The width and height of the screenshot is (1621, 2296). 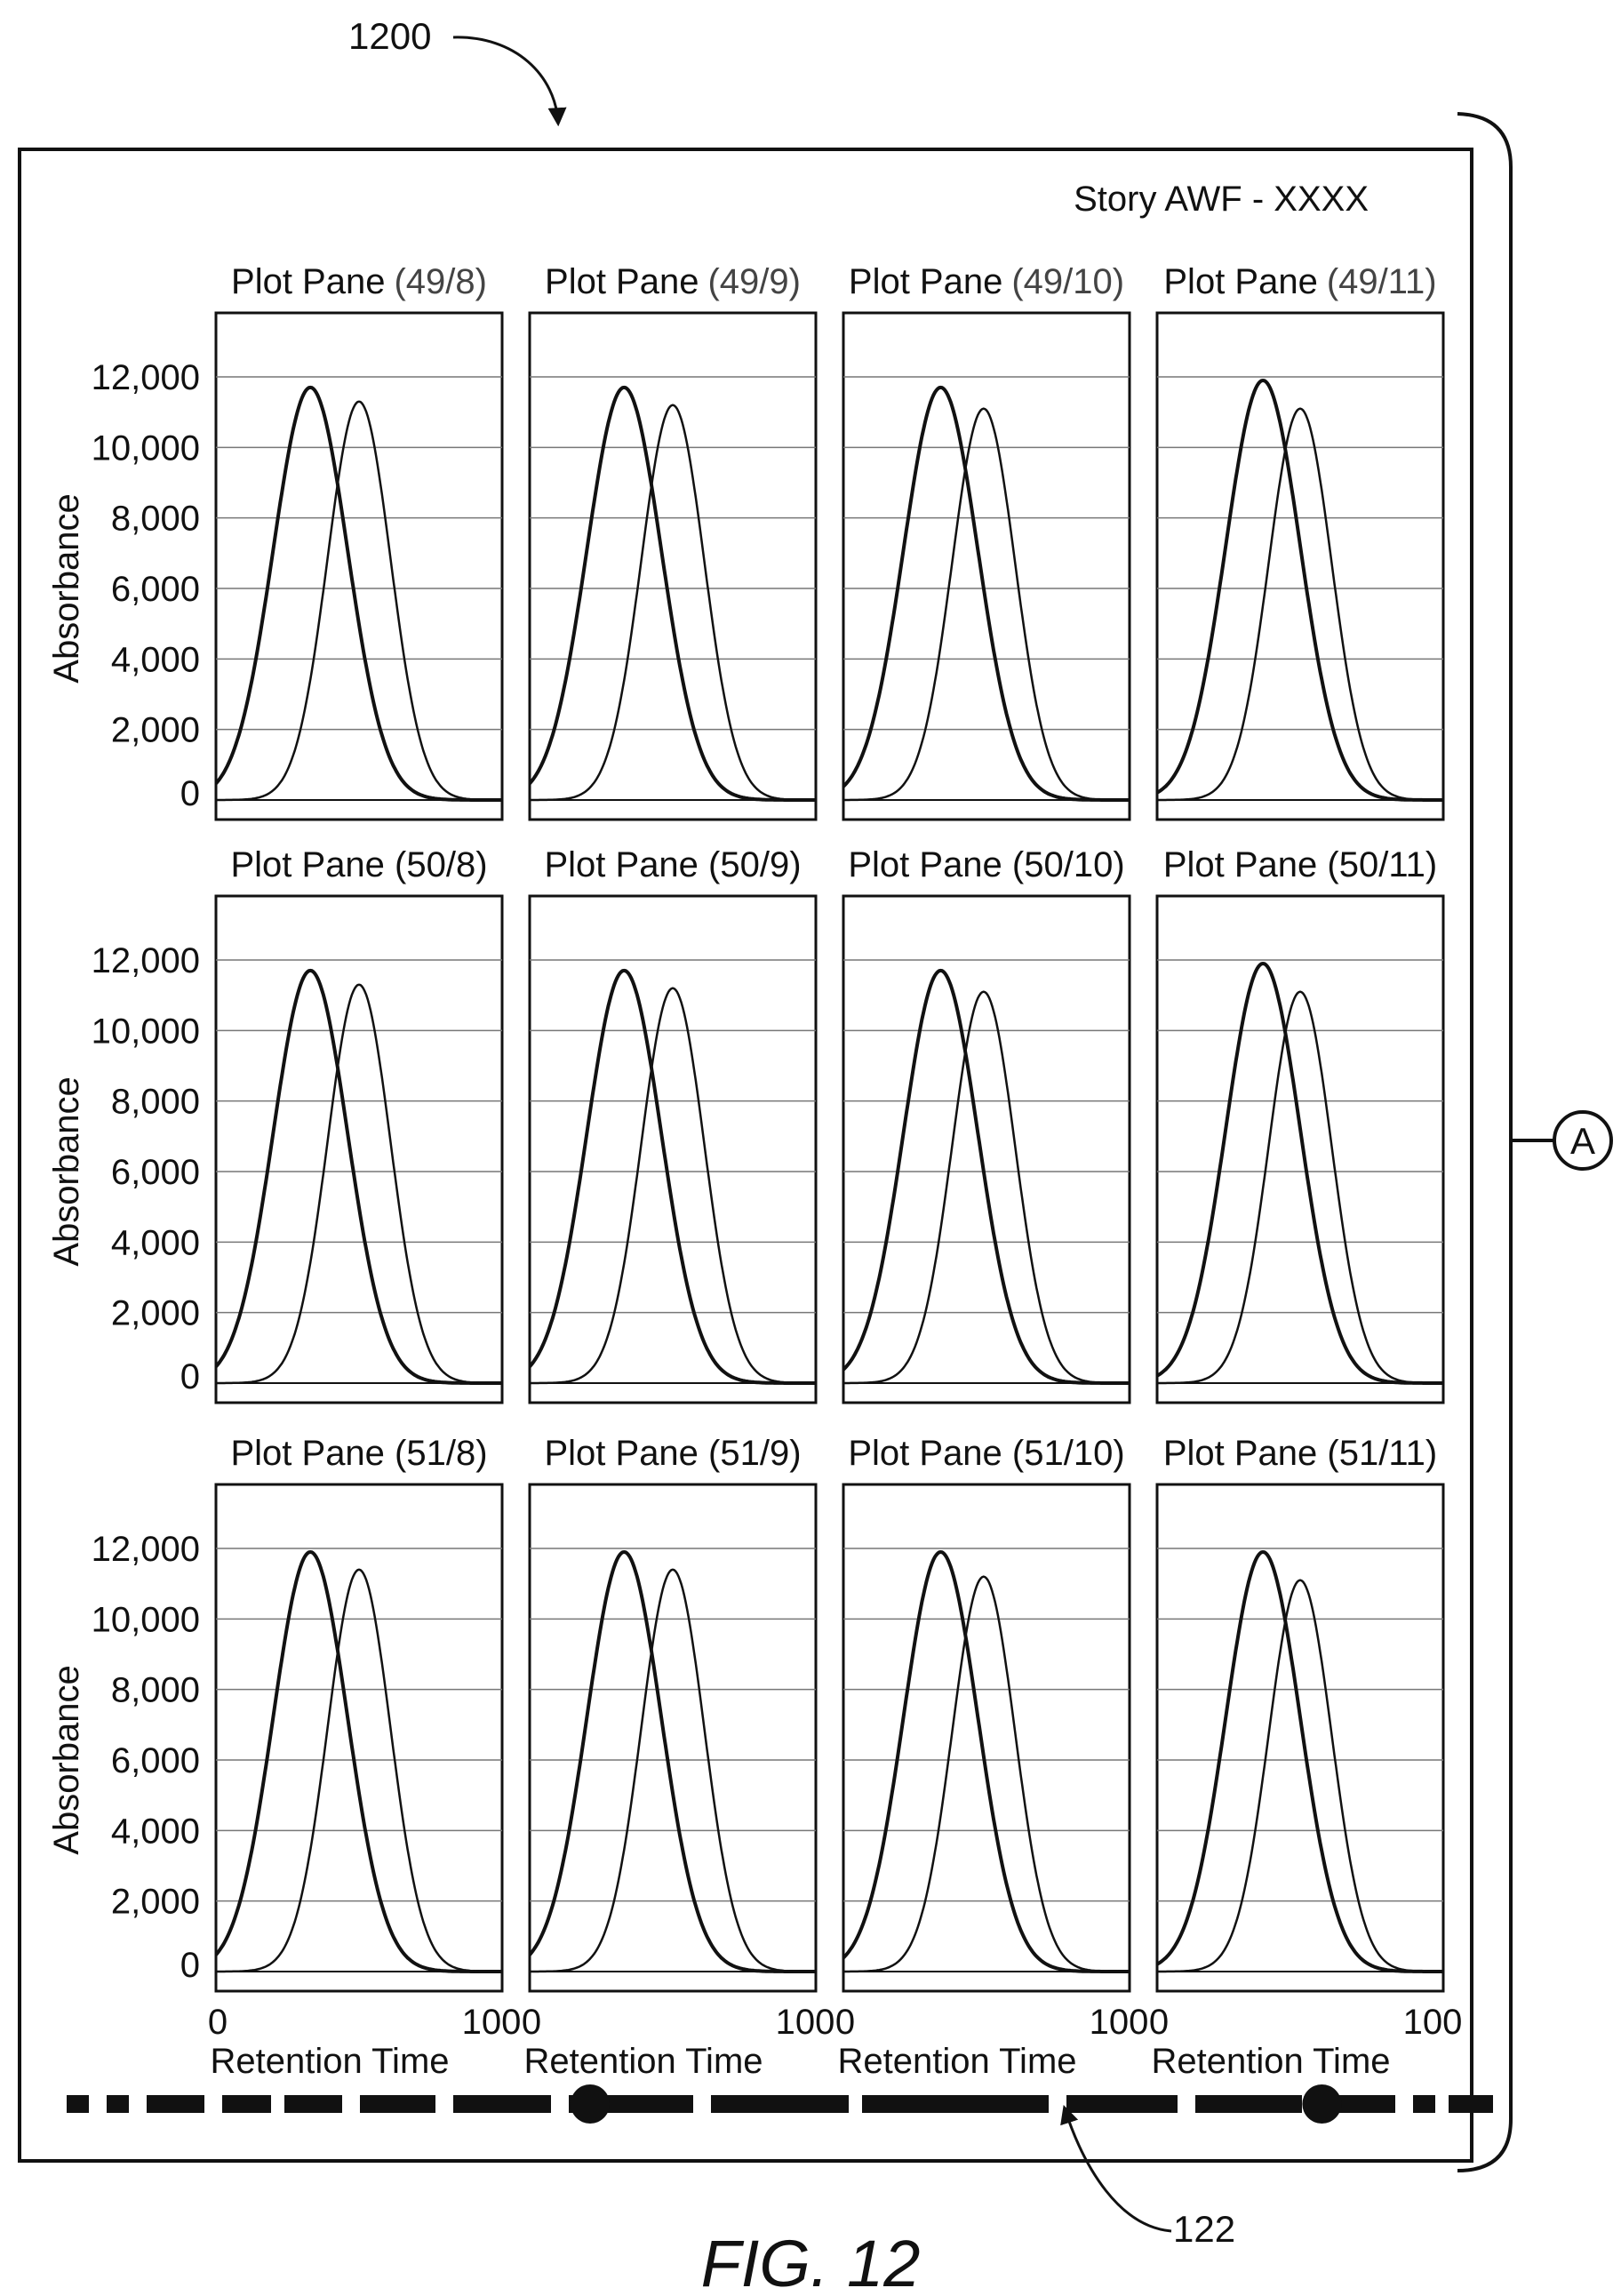 I want to click on ref-arrow, so click(x=509, y=81).